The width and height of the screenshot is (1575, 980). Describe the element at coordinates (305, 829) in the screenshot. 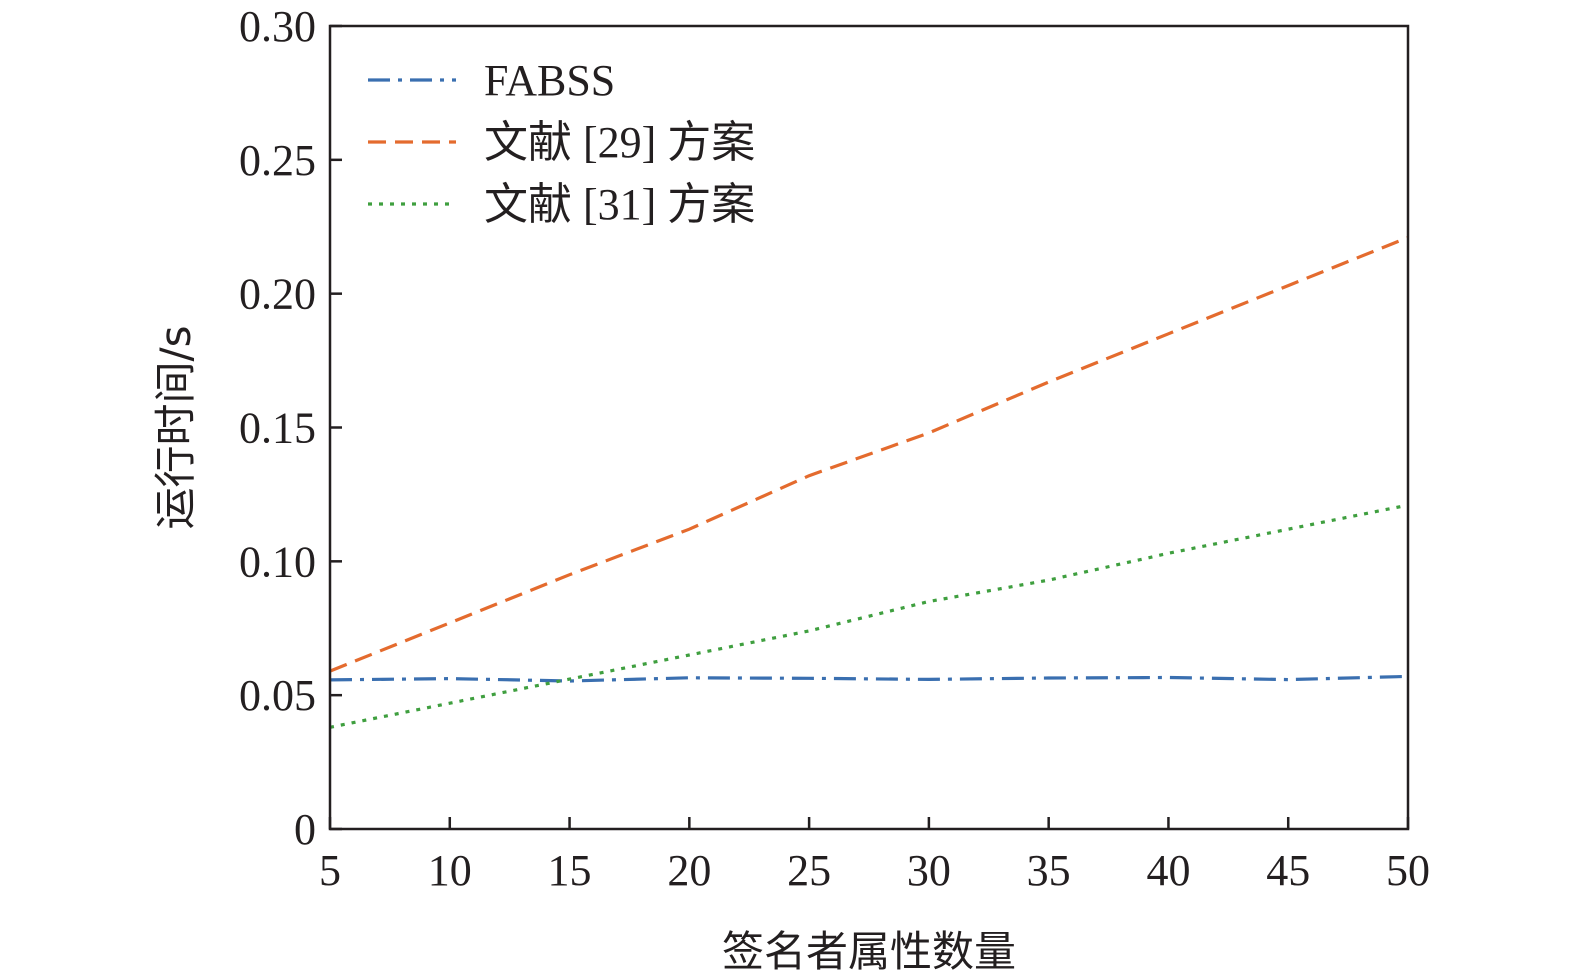

I see `y-tick-label: 0` at that location.